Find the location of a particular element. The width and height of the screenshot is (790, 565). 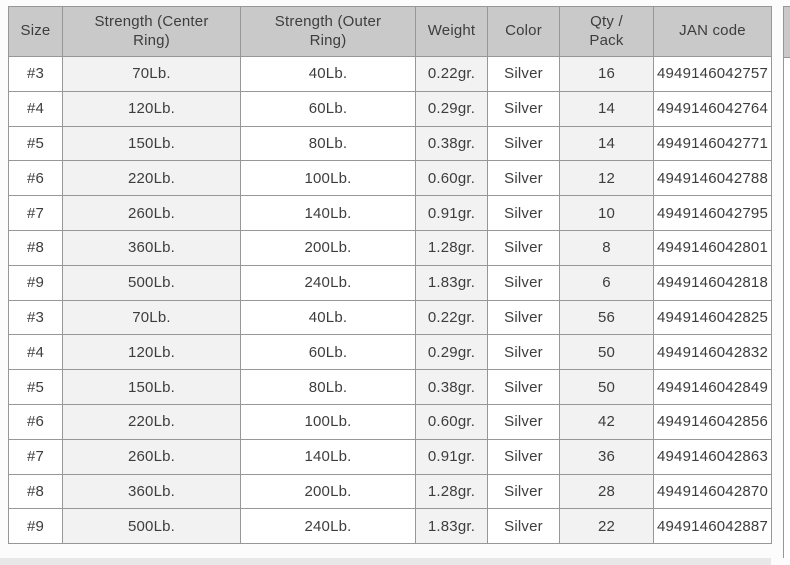

cell-qty-pack: 42 is located at coordinates (606, 421).